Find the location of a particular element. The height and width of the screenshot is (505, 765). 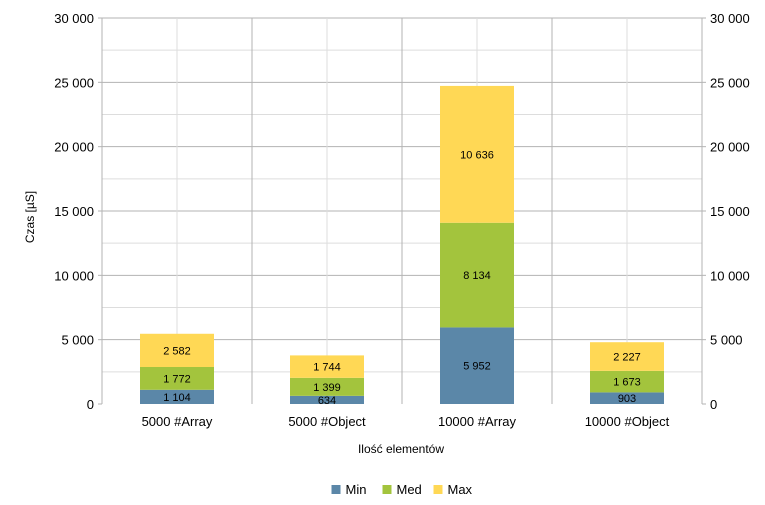

y-axis-title: Czas [µS] is located at coordinates (30, 217).